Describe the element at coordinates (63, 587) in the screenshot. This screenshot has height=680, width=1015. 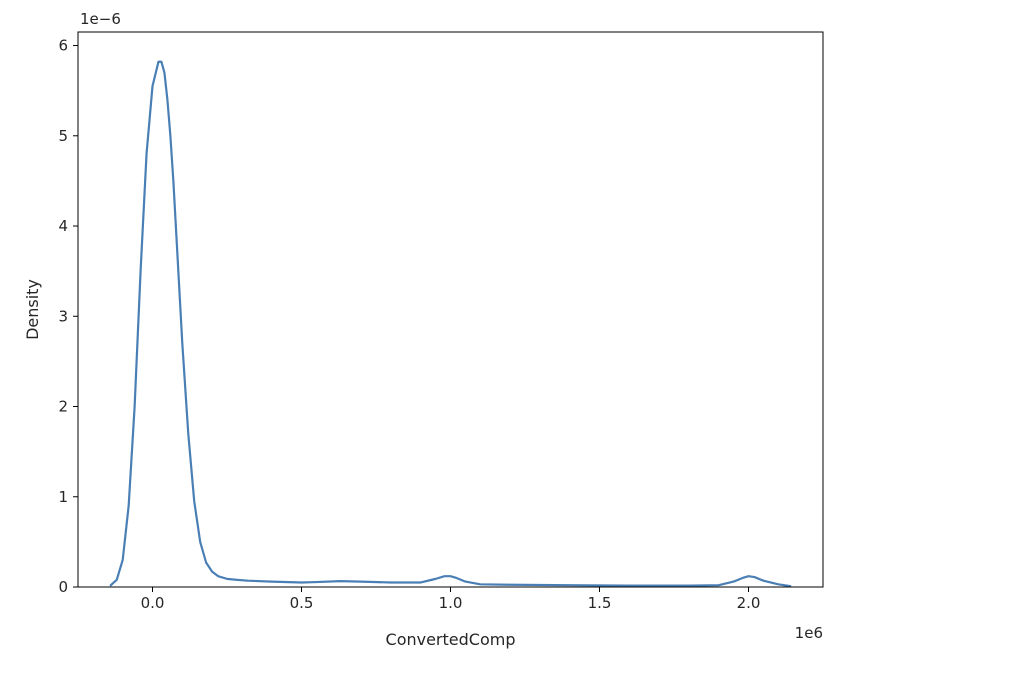
I see `y-tick-label: 0` at that location.